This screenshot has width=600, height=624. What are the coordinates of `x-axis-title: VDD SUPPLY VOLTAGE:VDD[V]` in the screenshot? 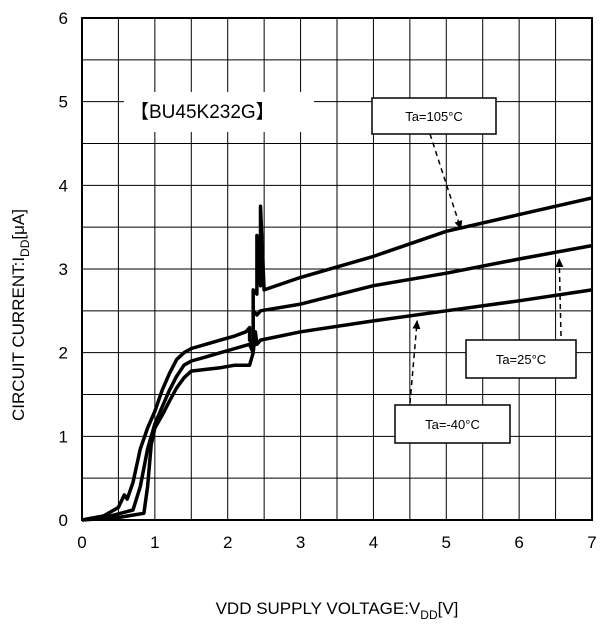 It's located at (337, 610).